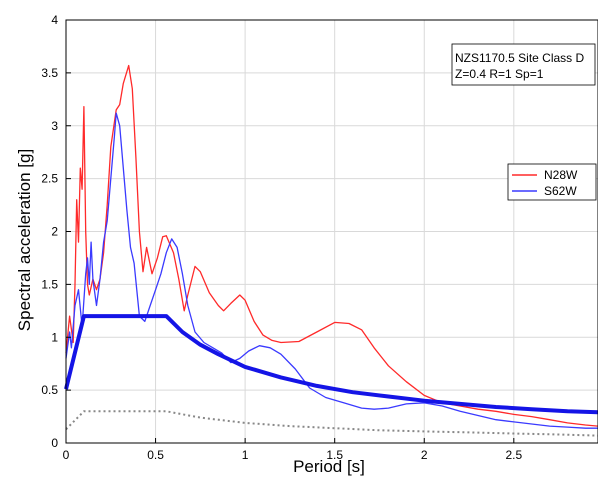 This screenshot has height=477, width=598. Describe the element at coordinates (54, 20) in the screenshot. I see `y-tick-label: 4` at that location.